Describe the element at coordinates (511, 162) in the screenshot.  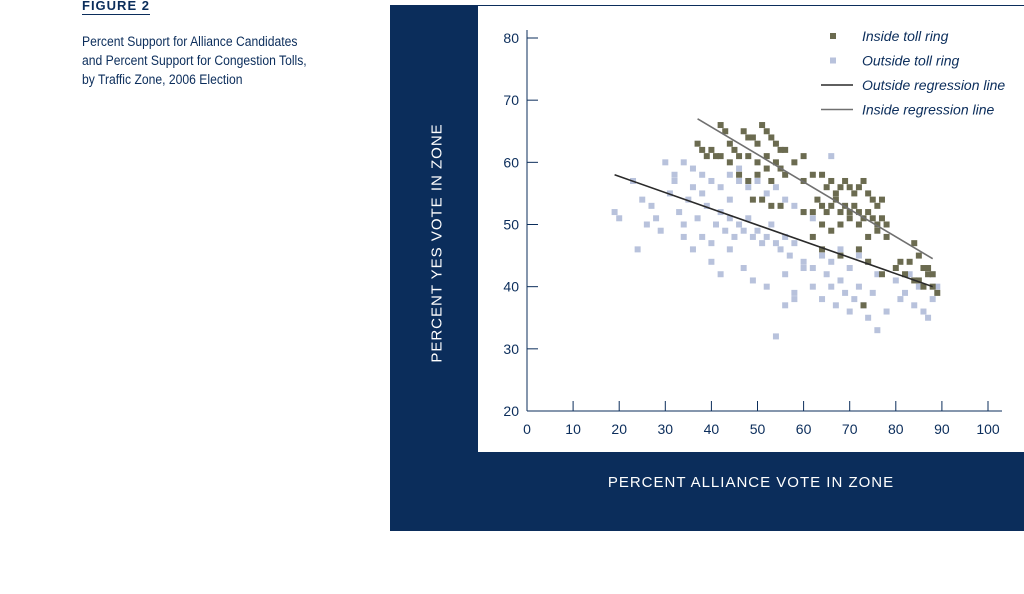
I see `y-tick-label: 60` at that location.